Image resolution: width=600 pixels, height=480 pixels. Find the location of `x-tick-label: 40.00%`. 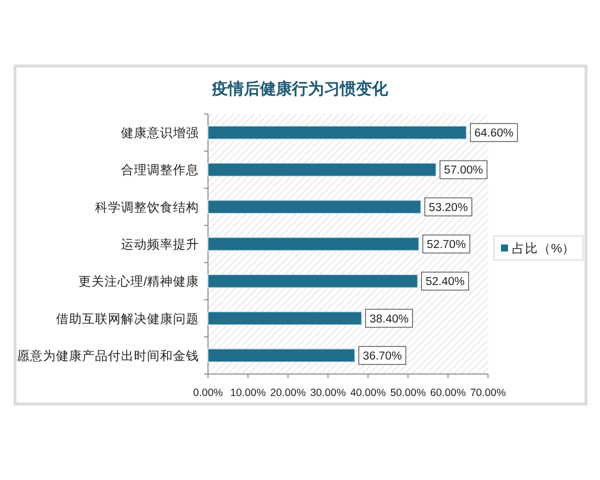

x-tick-label: 40.00% is located at coordinates (368, 393).